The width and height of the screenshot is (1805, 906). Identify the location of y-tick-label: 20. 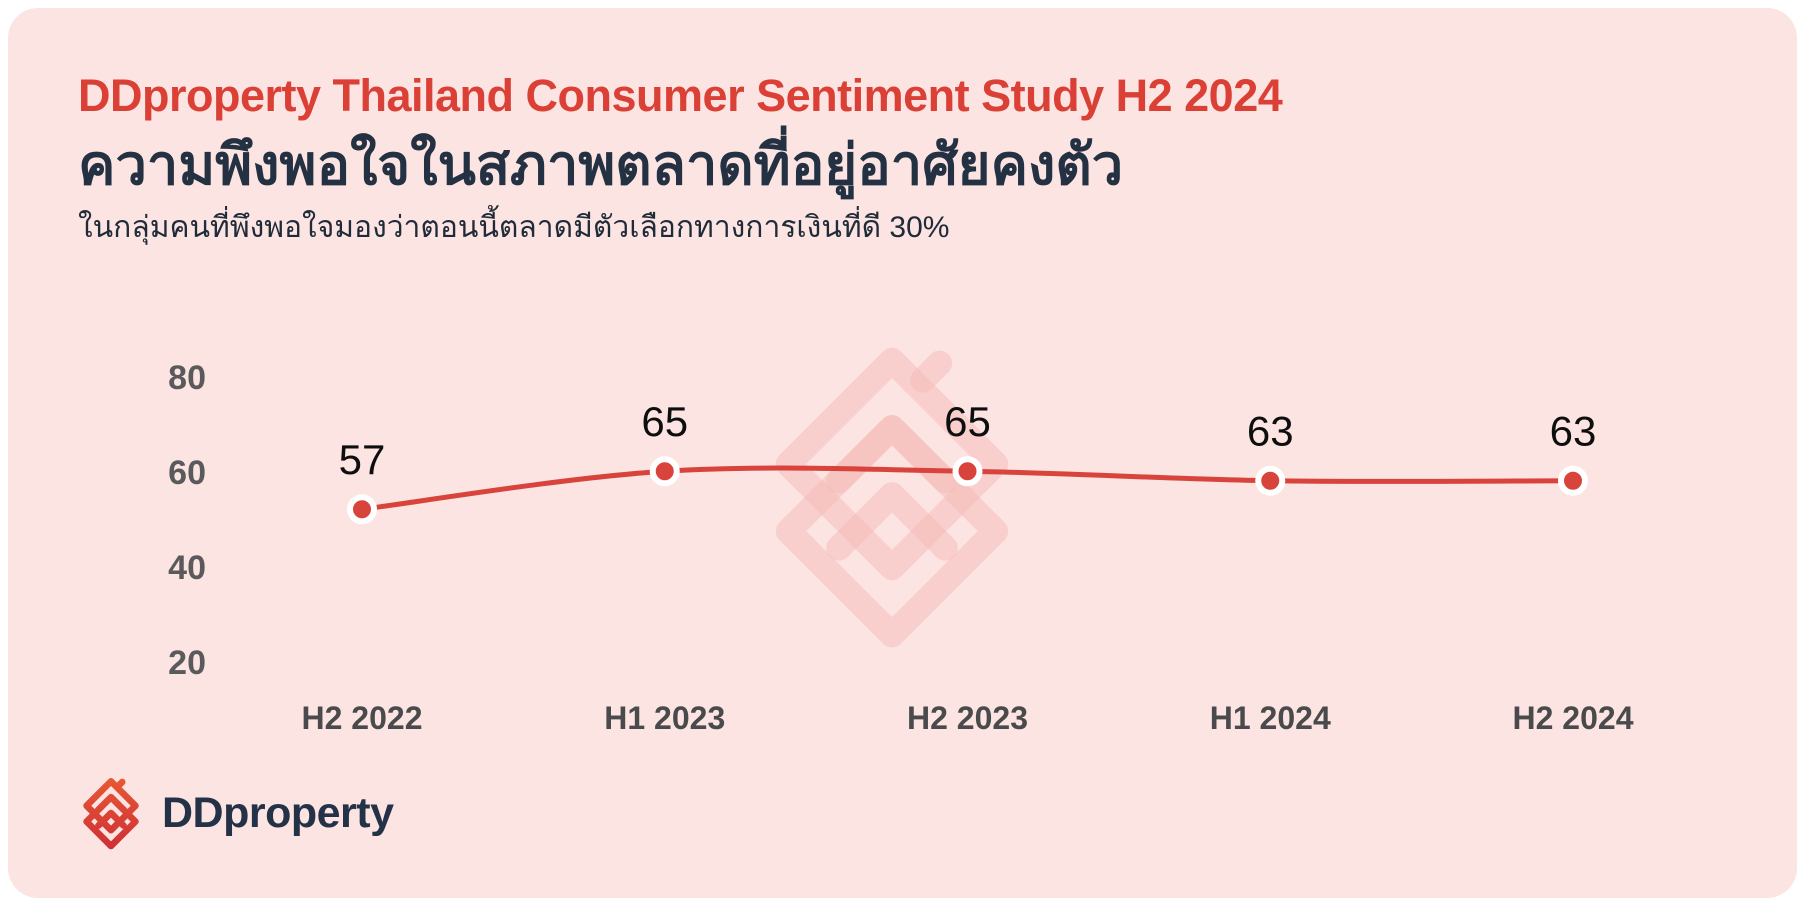
(187, 663).